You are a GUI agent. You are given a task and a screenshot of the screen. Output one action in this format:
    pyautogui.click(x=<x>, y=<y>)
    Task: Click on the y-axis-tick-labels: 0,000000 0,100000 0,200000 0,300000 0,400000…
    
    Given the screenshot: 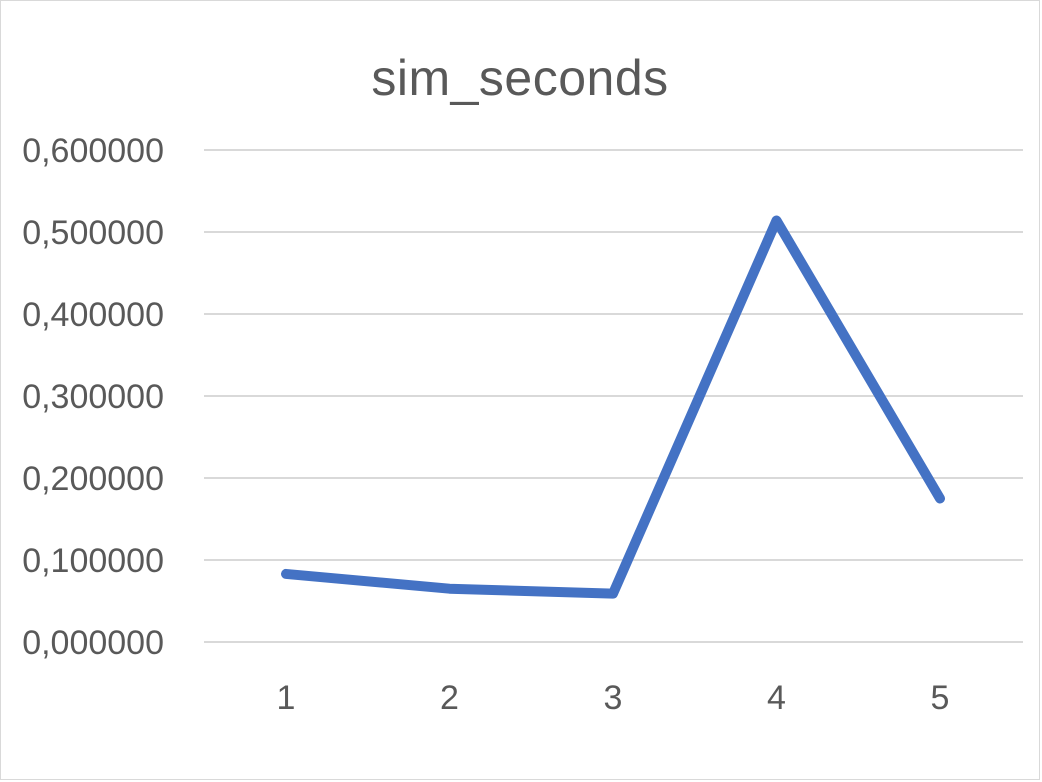 What is the action you would take?
    pyautogui.click(x=93, y=397)
    